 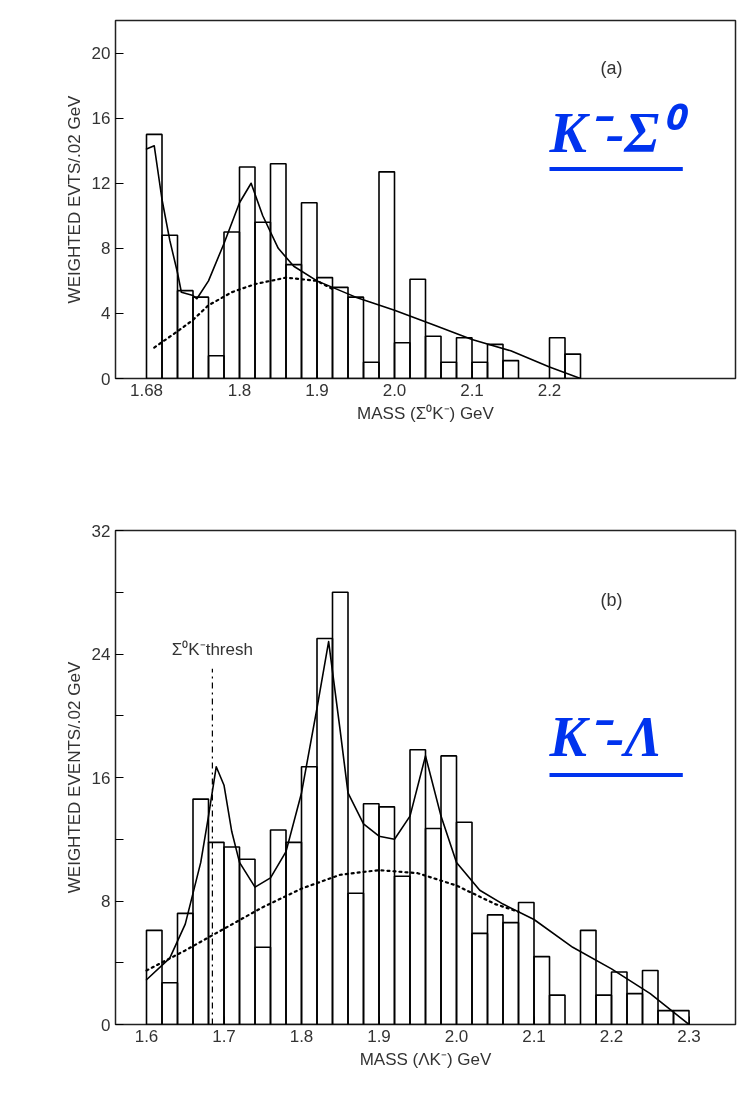 What do you see at coordinates (426, 413) in the screenshot?
I see `x-axis-title: MASS (Σ⁰K⁻) GeV` at bounding box center [426, 413].